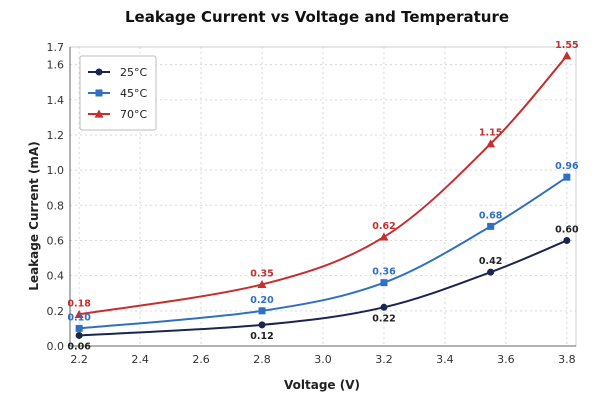 Image resolution: width=600 pixels, height=400 pixels. Describe the element at coordinates (56, 311) in the screenshot. I see `y-tick-label: 0.2` at that location.